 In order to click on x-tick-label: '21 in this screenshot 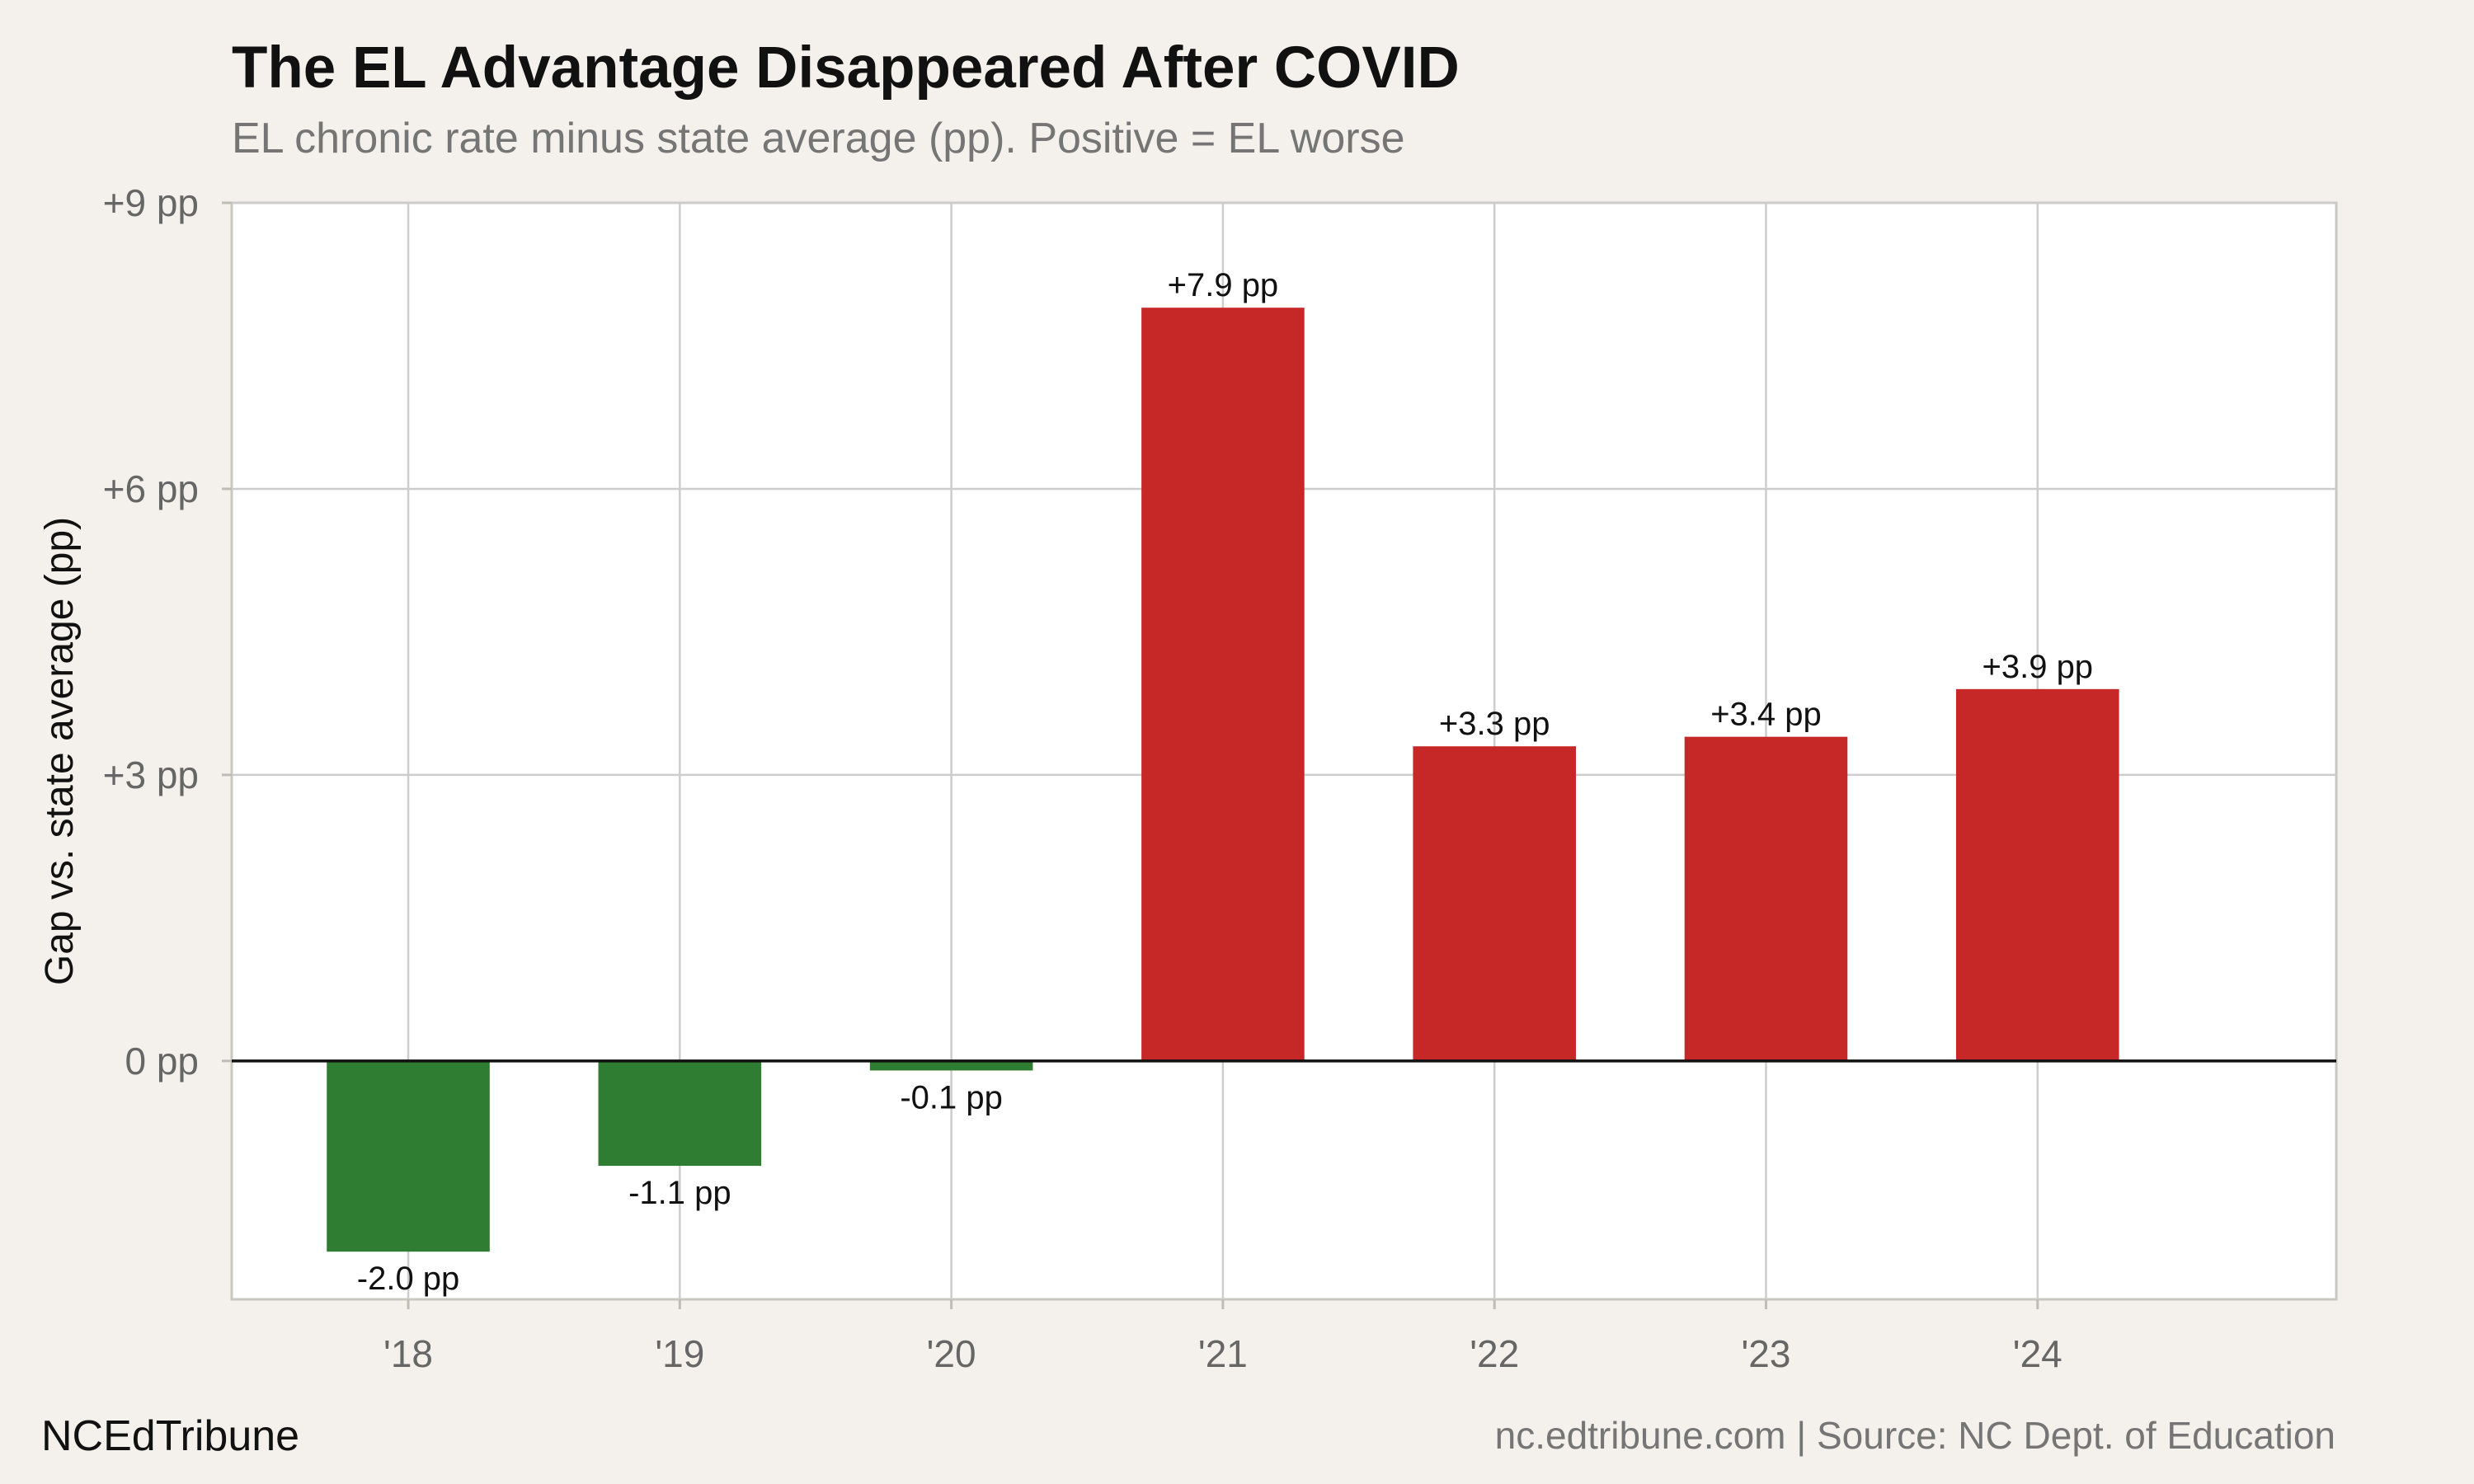, I will do `click(1223, 1353)`.